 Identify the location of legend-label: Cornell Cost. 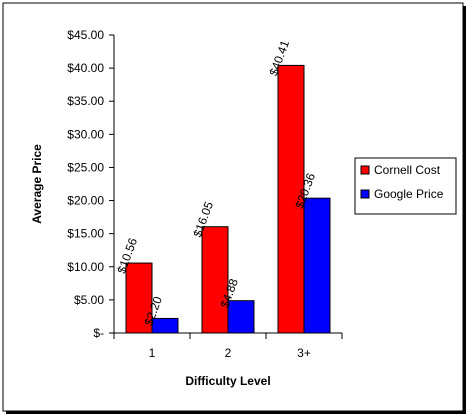
(407, 170).